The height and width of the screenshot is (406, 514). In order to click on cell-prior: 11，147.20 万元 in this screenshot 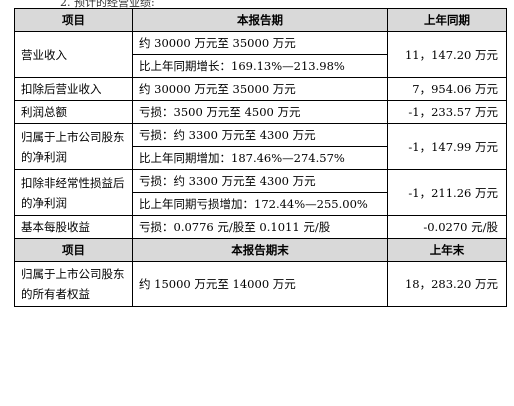, I will do `click(447, 54)`.